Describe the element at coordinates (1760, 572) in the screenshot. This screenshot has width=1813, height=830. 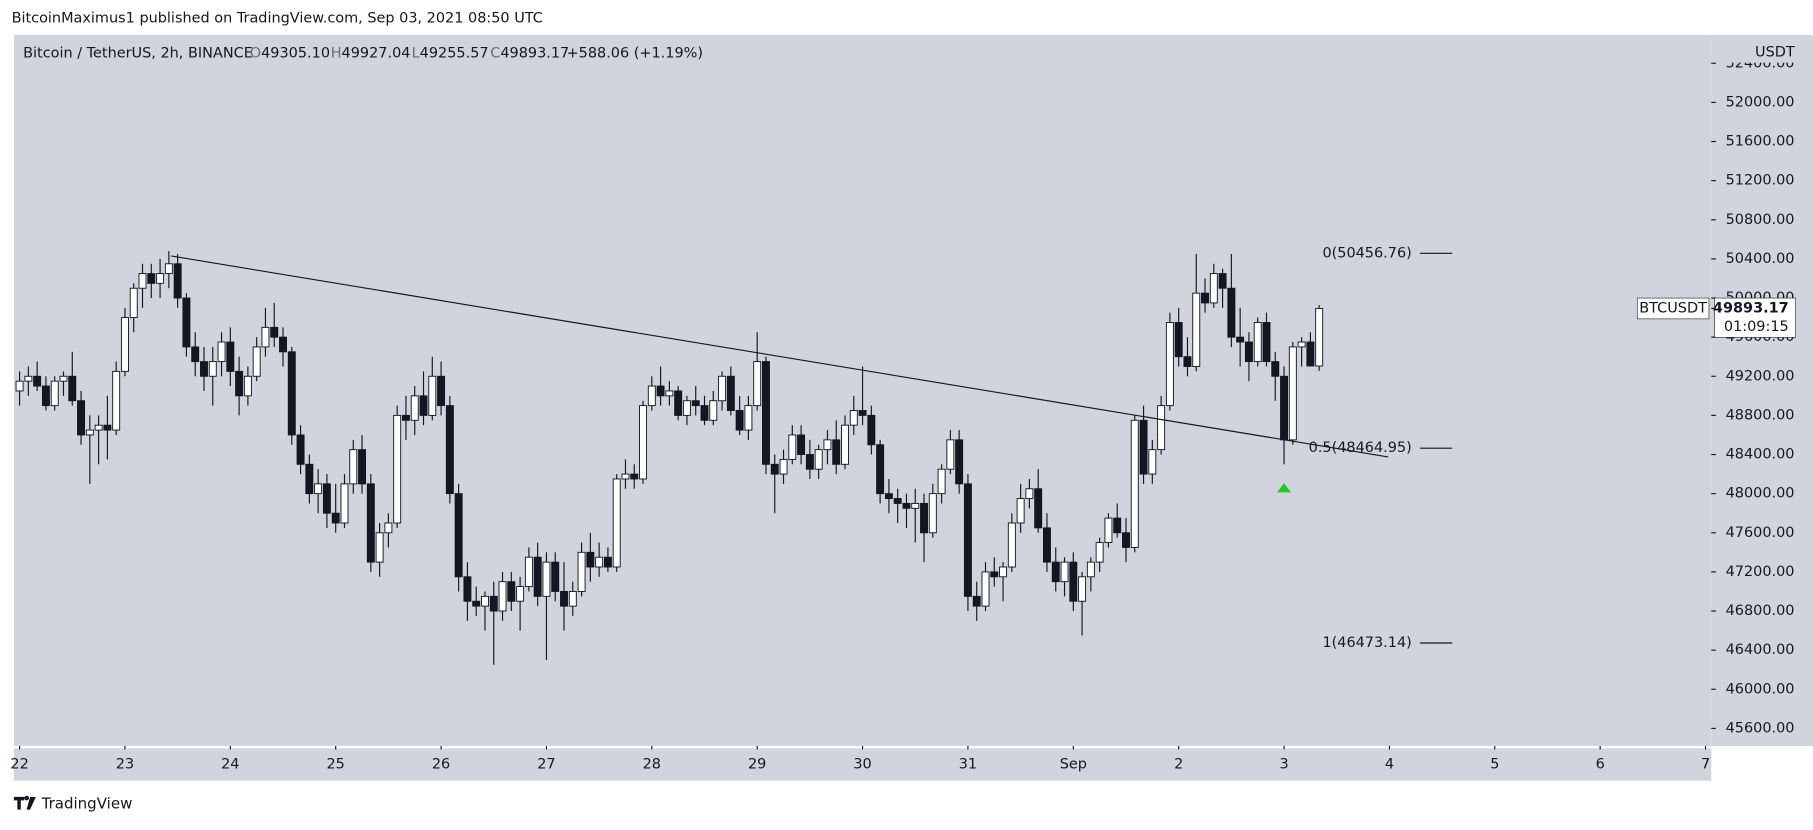
I see `y-tick-label: 47200.00` at that location.